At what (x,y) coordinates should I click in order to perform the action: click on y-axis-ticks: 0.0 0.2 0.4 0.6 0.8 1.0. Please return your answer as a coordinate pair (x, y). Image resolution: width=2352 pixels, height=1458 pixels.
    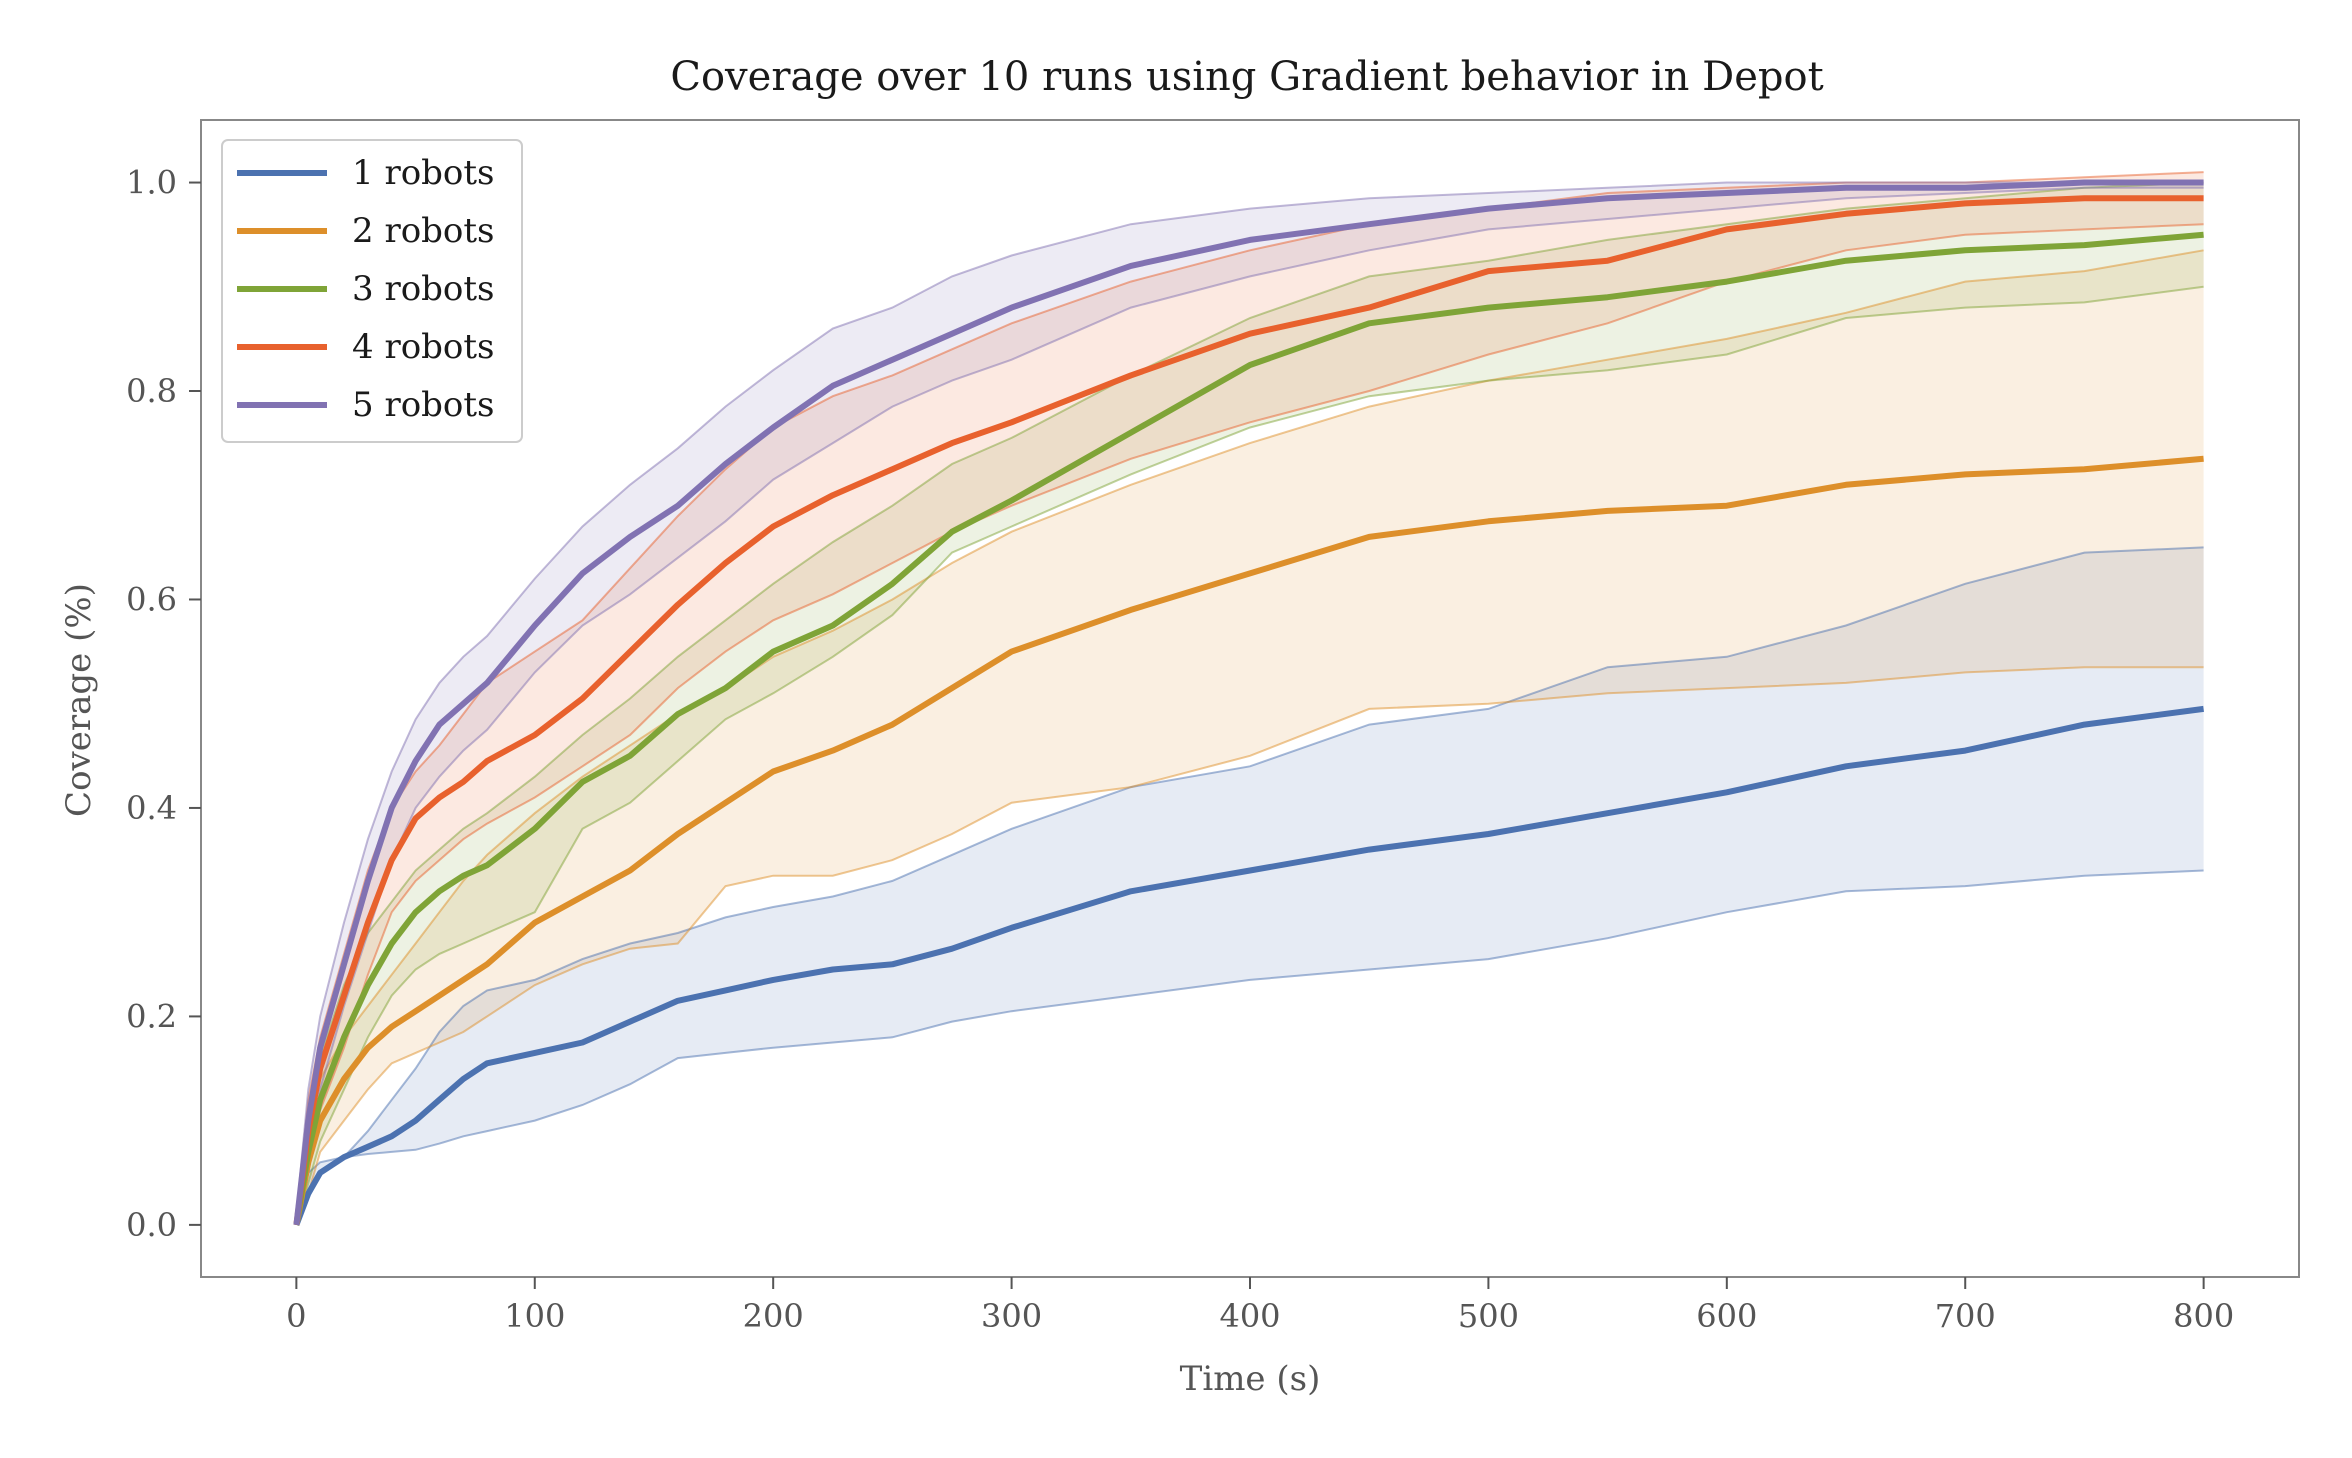
    Looking at the image, I should click on (163, 704).